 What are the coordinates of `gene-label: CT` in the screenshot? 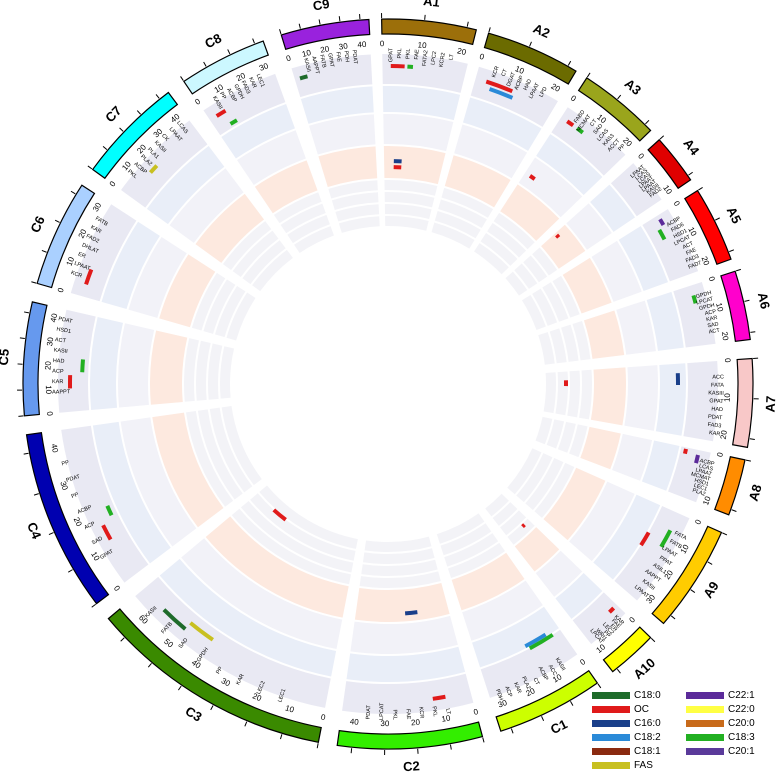 It's located at (536, 682).